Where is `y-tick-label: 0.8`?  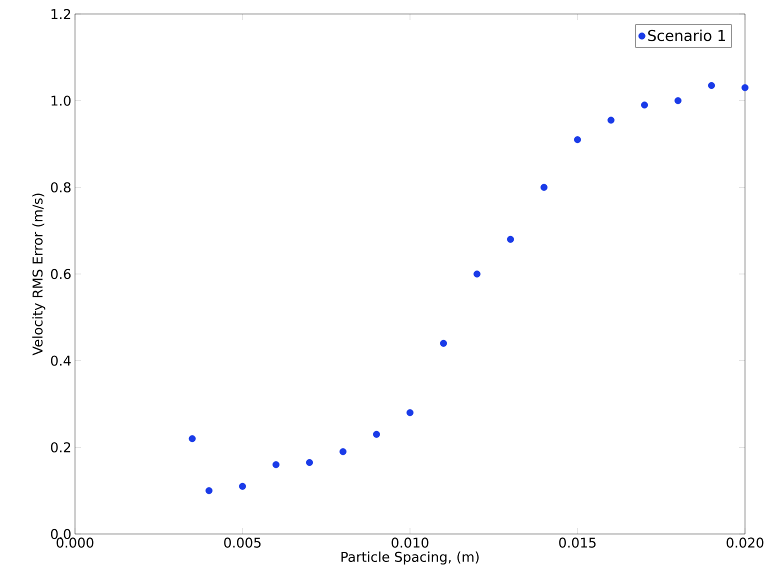 y-tick-label: 0.8 is located at coordinates (60, 187).